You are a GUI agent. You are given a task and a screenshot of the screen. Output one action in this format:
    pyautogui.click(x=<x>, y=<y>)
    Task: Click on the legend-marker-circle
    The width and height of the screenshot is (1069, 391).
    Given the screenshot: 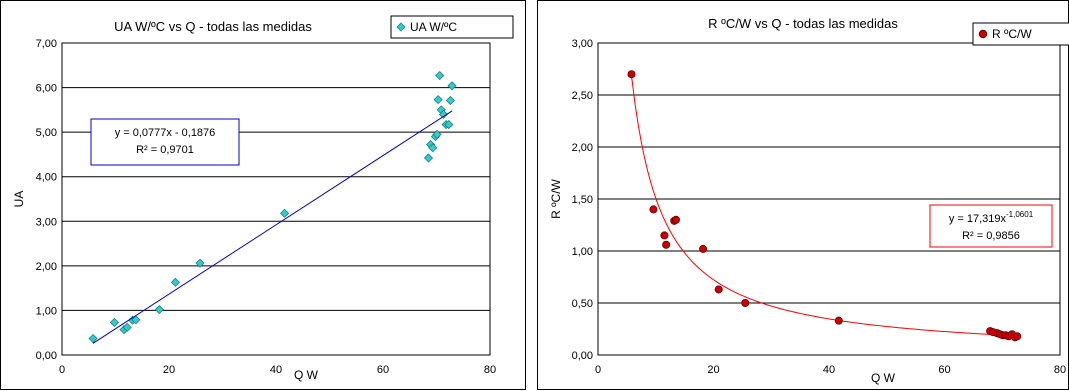 What is the action you would take?
    pyautogui.click(x=983, y=34)
    